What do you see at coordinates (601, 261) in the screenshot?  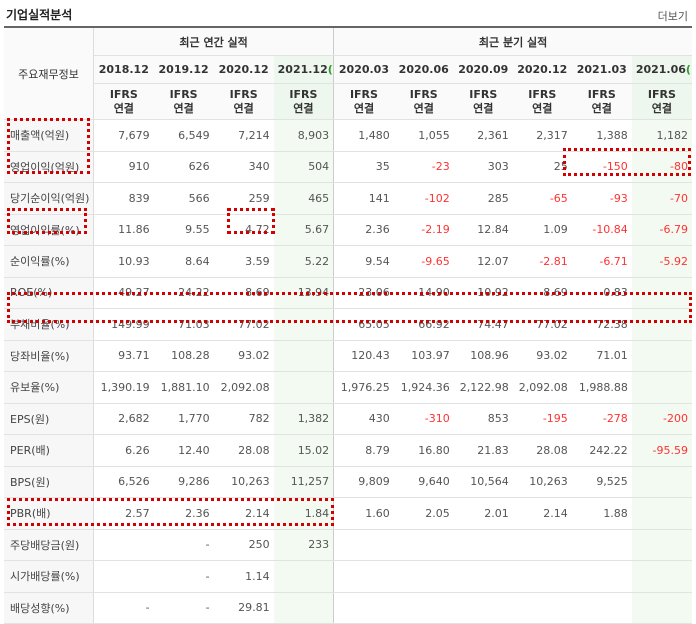 I see `table-cell: -6.71` at bounding box center [601, 261].